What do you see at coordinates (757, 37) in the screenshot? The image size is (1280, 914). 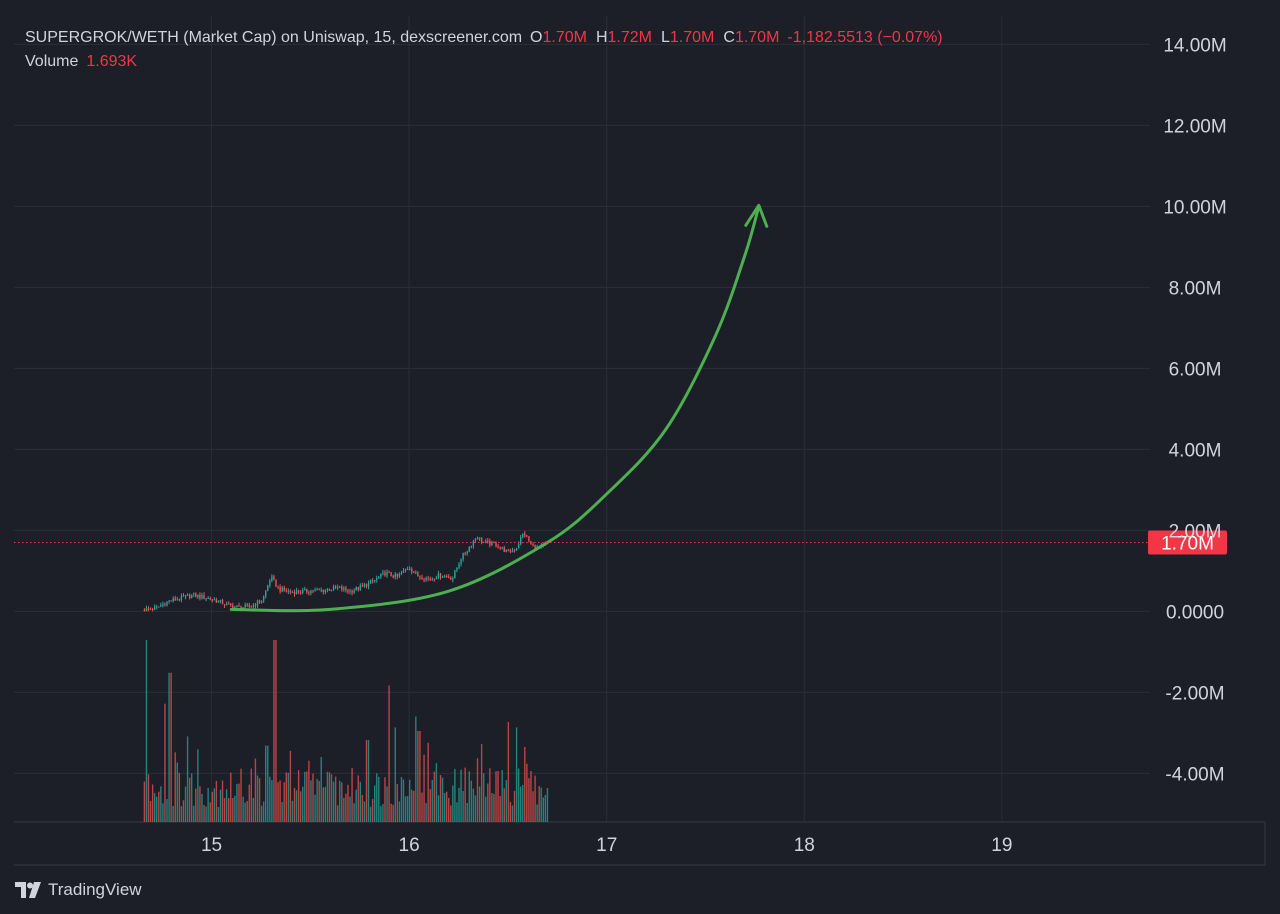 I see `ohlc-value: 1.70M` at bounding box center [757, 37].